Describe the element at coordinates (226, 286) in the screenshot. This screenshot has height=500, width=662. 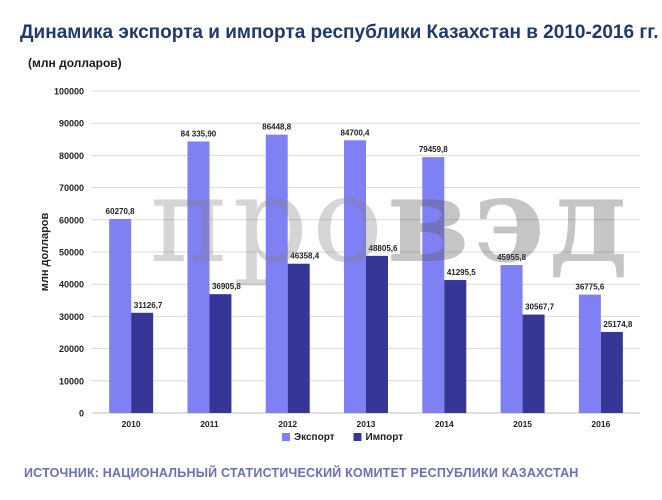
I see `data-label: 36905,8` at that location.